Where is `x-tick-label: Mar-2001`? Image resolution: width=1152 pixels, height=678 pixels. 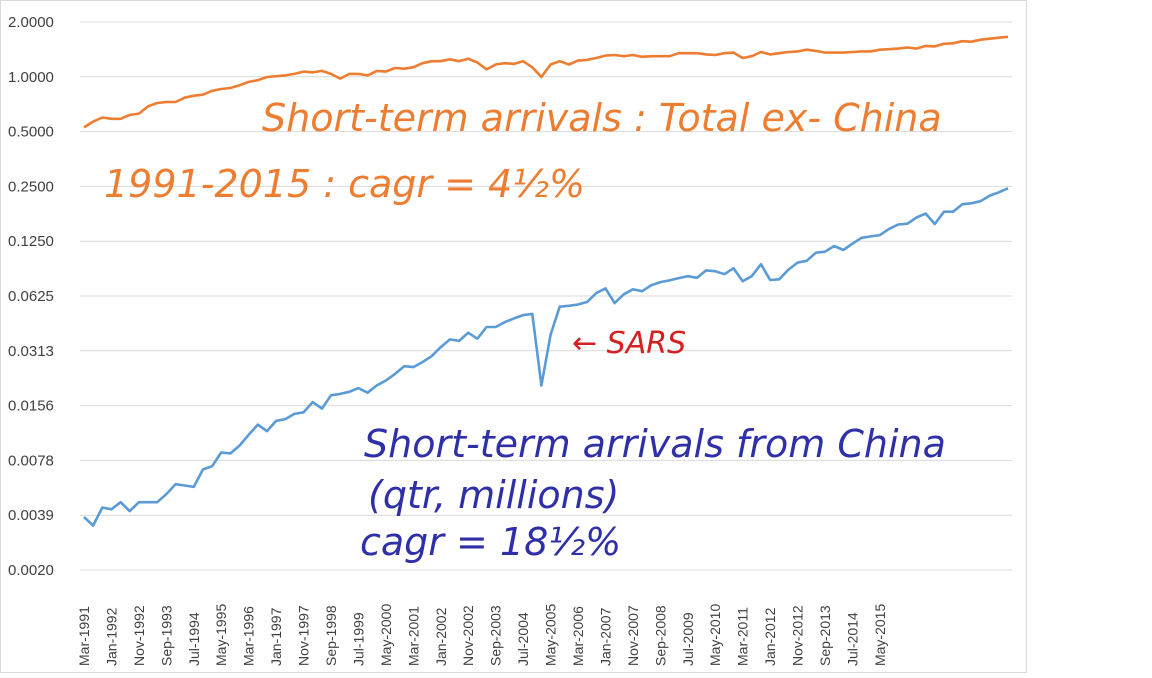
x-tick-label: Mar-2001 is located at coordinates (413, 636).